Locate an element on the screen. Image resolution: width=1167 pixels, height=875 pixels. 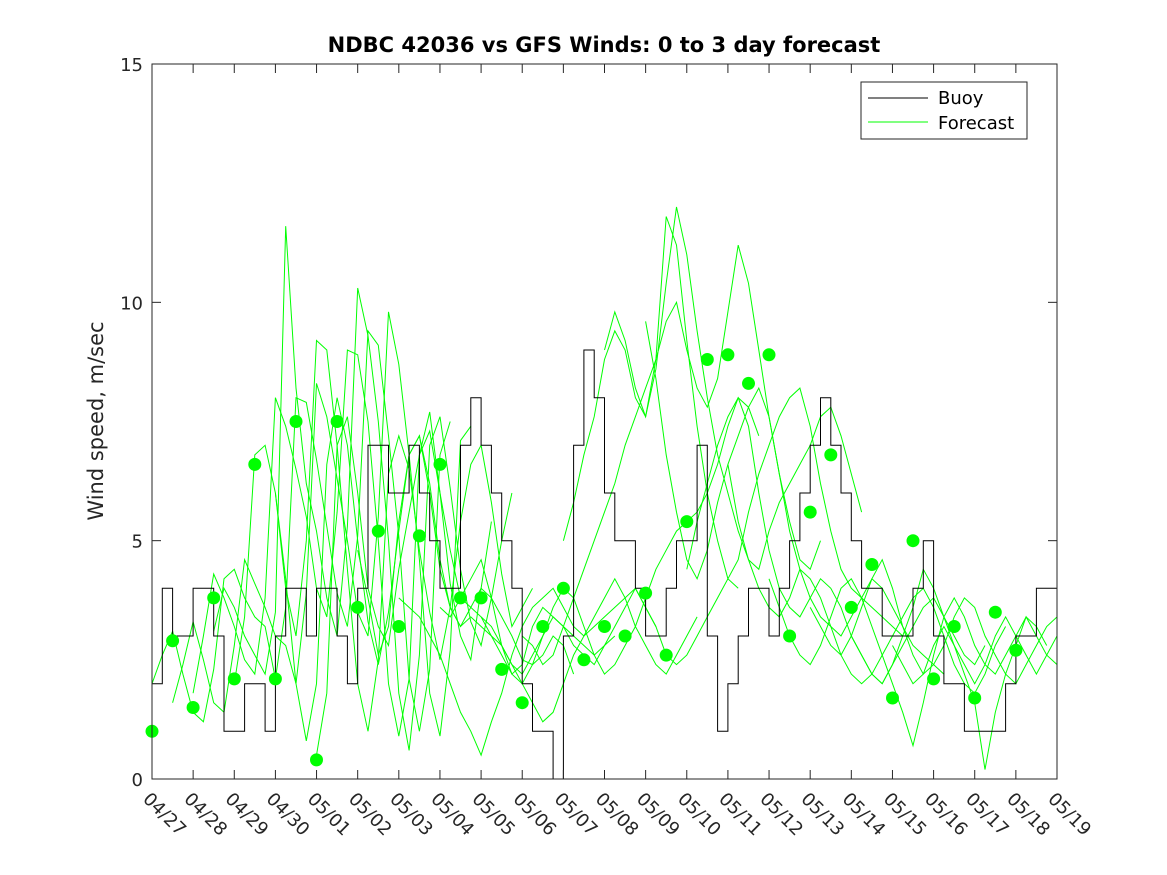
y-tick-label: 15 is located at coordinates (131, 65).